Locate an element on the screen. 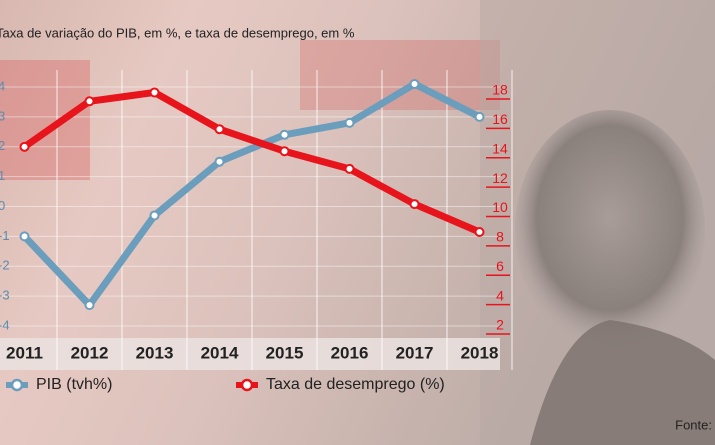  y-tick-label: 3 is located at coordinates (2, 115).